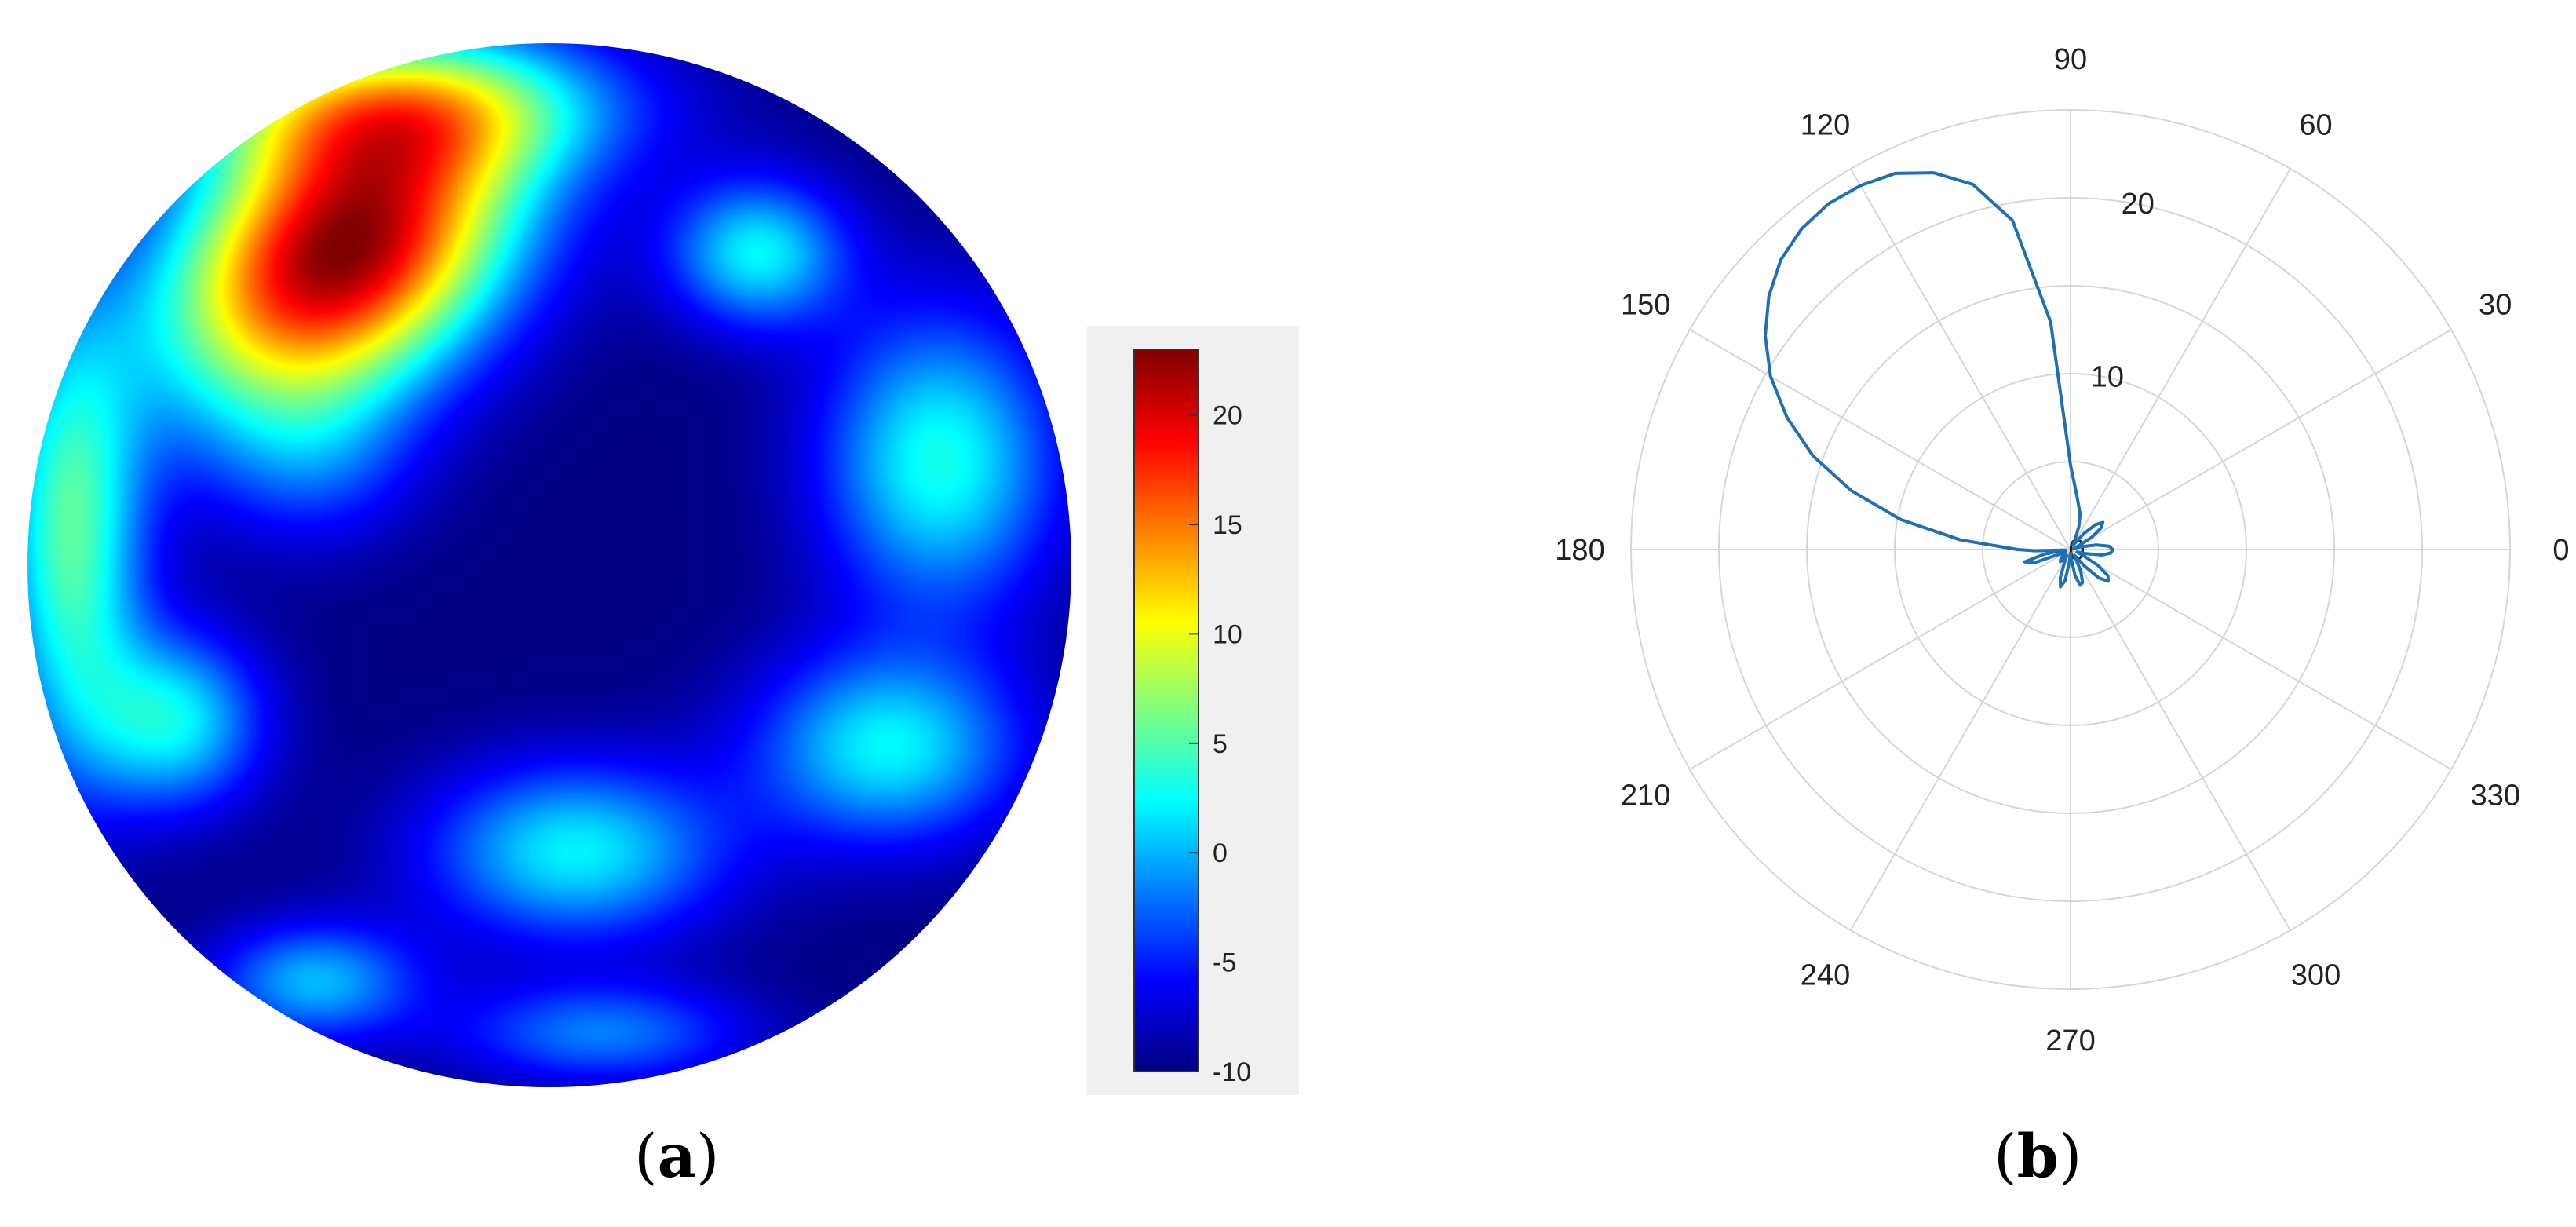 This screenshot has width=2576, height=1227. Describe the element at coordinates (1825, 125) in the screenshot. I see `theta-tick-label: 120` at that location.